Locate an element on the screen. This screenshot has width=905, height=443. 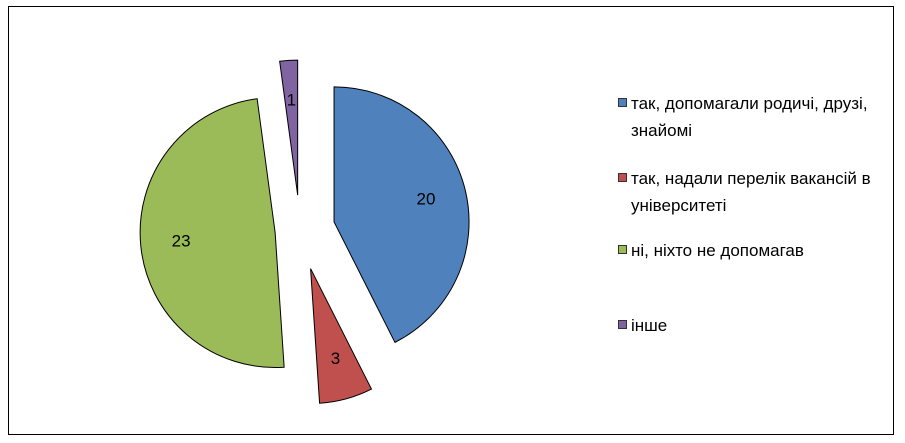
data-label: 3 is located at coordinates (335, 358).